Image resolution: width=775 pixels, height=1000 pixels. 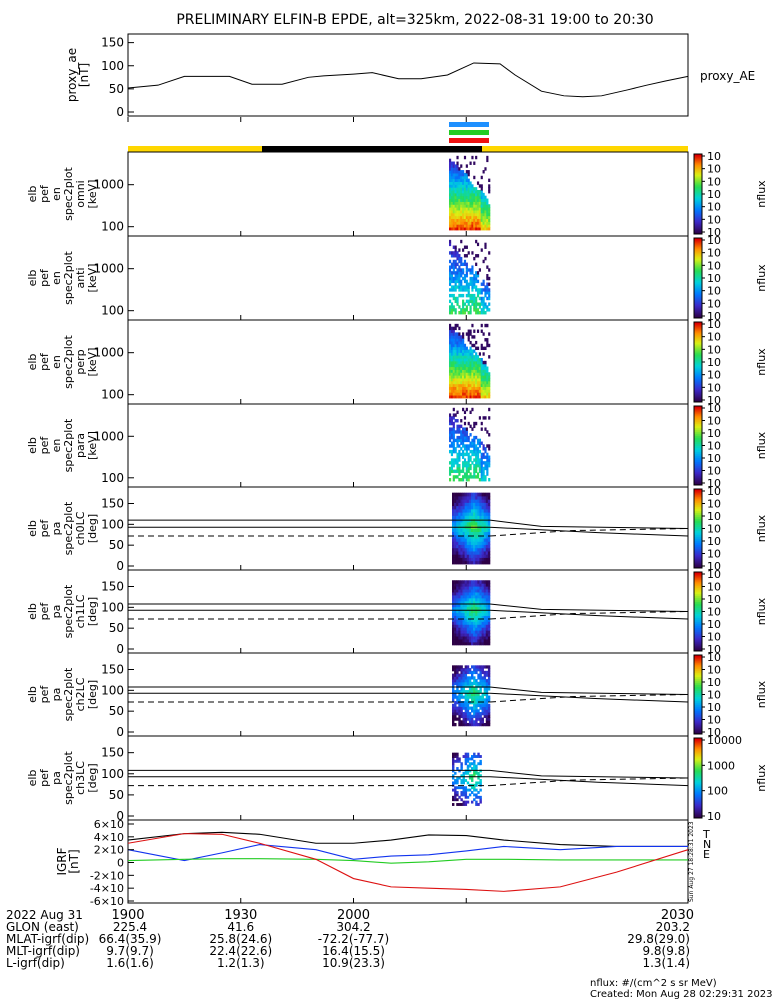 What do you see at coordinates (47, 939) in the screenshot?
I see `x-row-label: MLAT-igrf(dip)` at bounding box center [47, 939].